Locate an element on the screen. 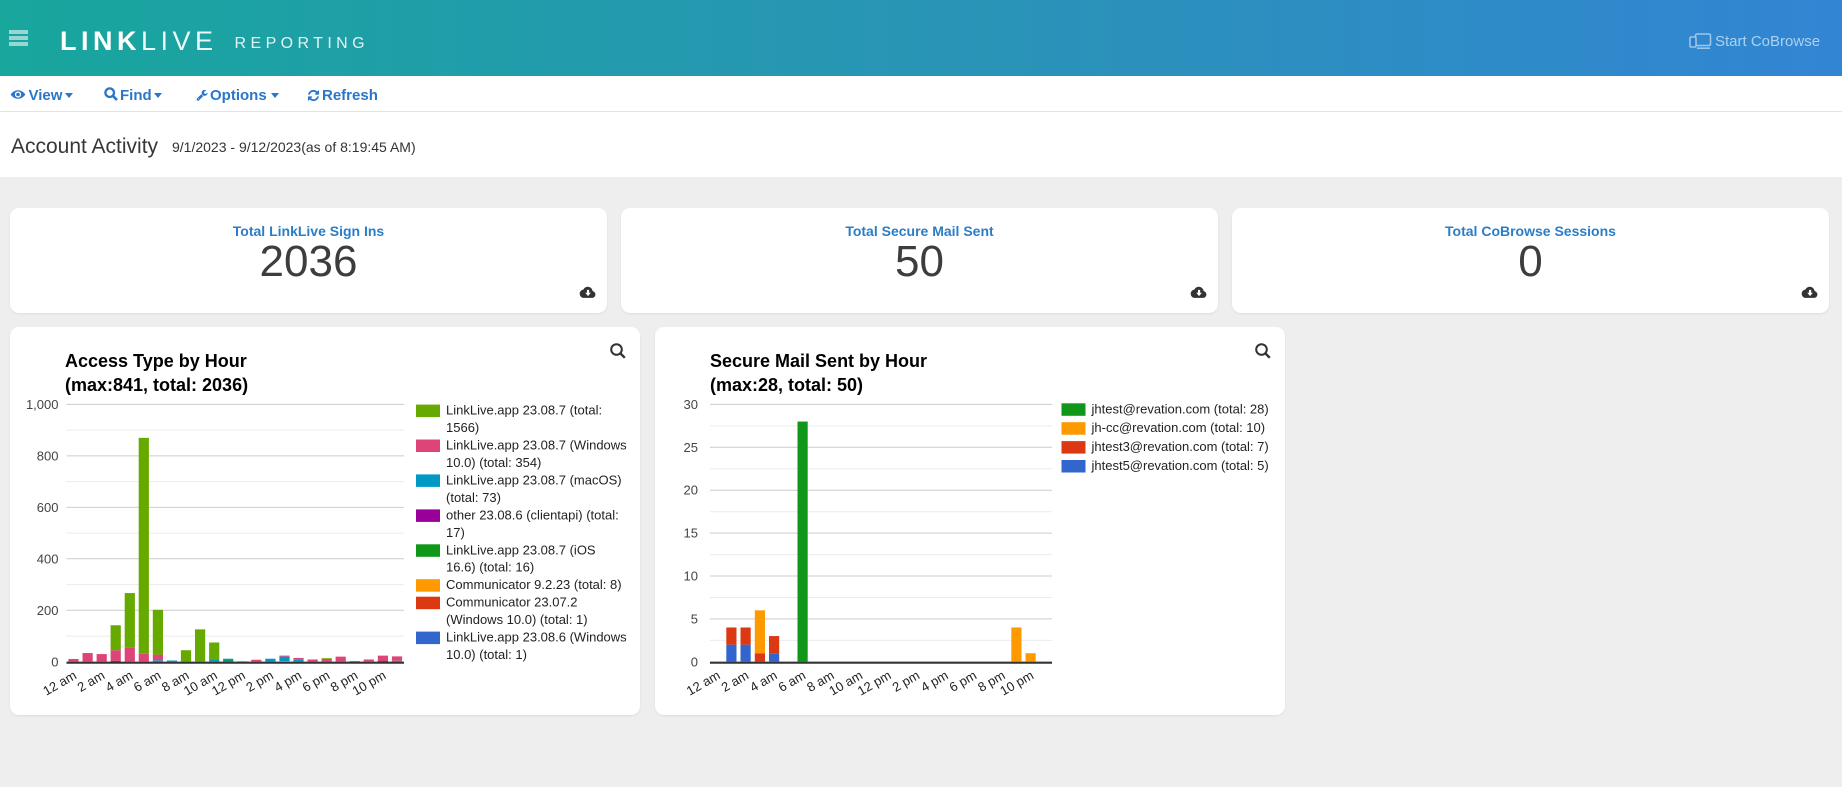 The width and height of the screenshot is (1842, 787). svg-text: 6 pm is located at coordinates (963, 680).